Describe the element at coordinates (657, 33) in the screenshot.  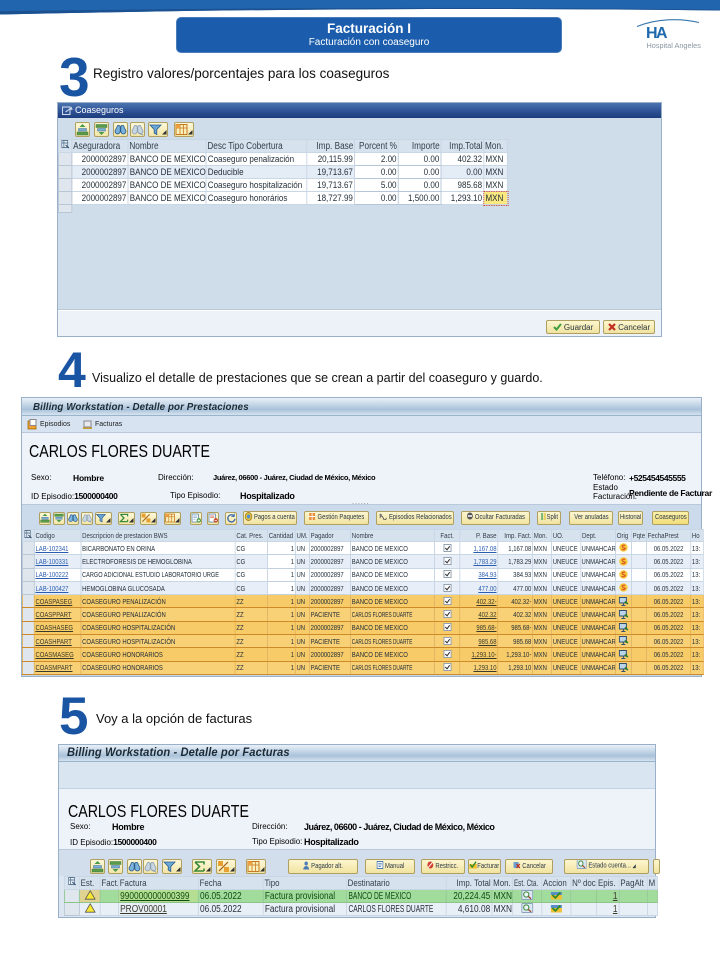
I see `svg-text: HA` at that location.